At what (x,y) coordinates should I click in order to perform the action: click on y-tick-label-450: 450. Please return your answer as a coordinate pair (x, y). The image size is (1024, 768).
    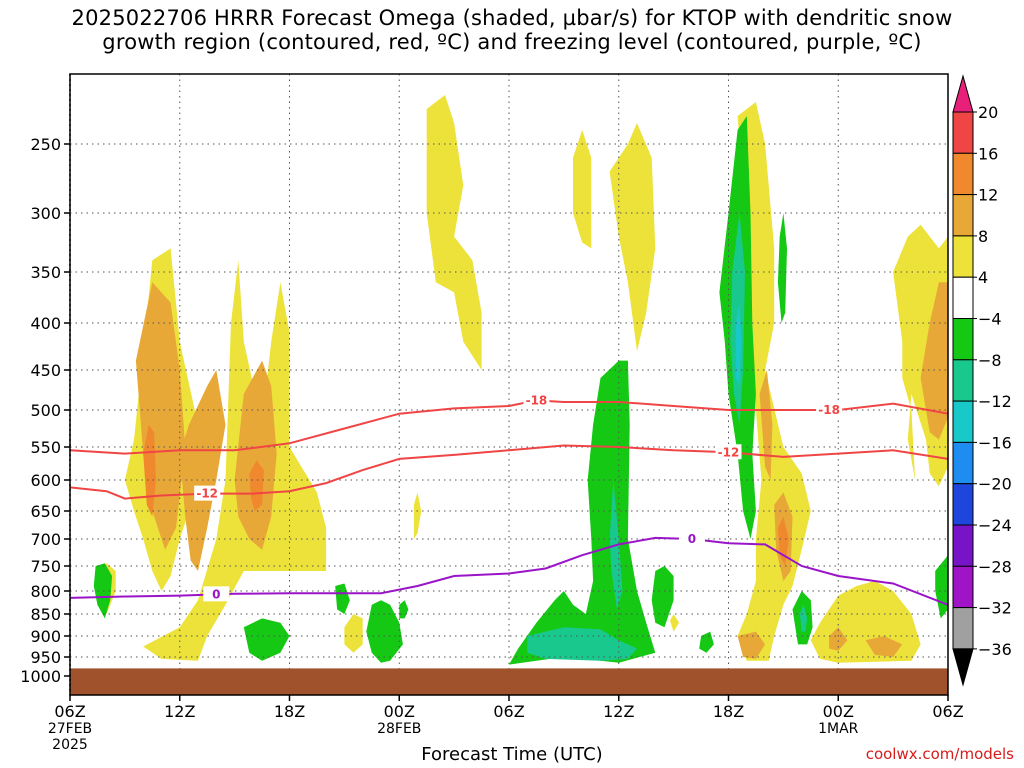
    Looking at the image, I should click on (45, 370).